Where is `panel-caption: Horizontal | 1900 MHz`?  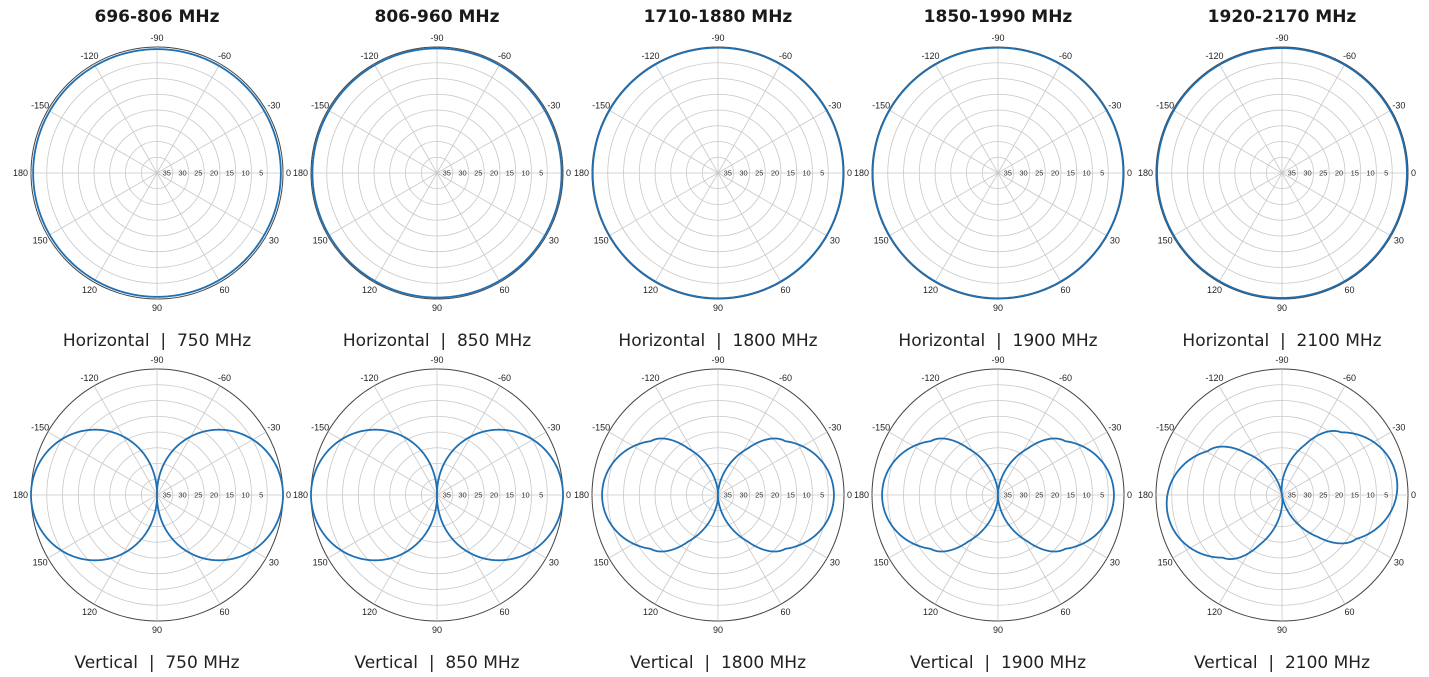
panel-caption: Horizontal | 1900 MHz is located at coordinates (997, 341).